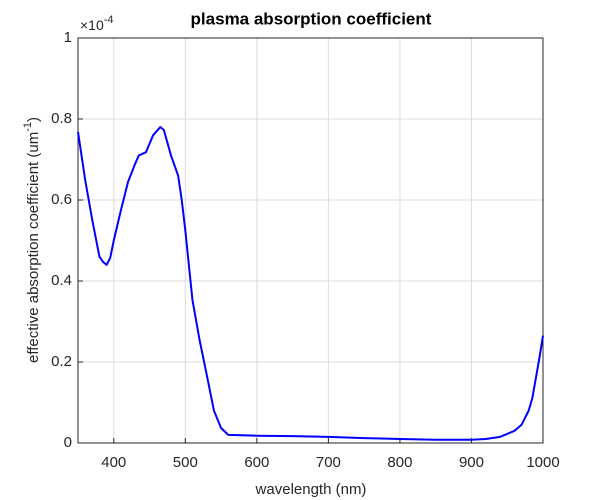  What do you see at coordinates (185, 462) in the screenshot?
I see `x-tick-label: 500` at bounding box center [185, 462].